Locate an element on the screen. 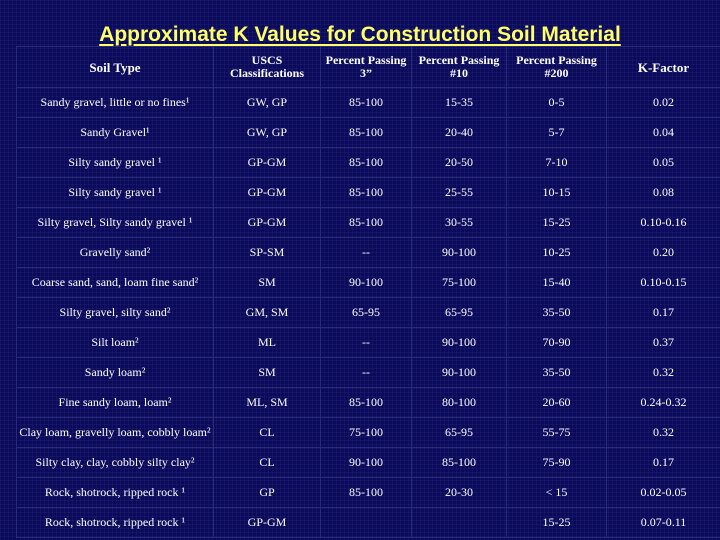 The image size is (720, 540). cell-k-factor: 0.10-0.15 is located at coordinates (663, 282).